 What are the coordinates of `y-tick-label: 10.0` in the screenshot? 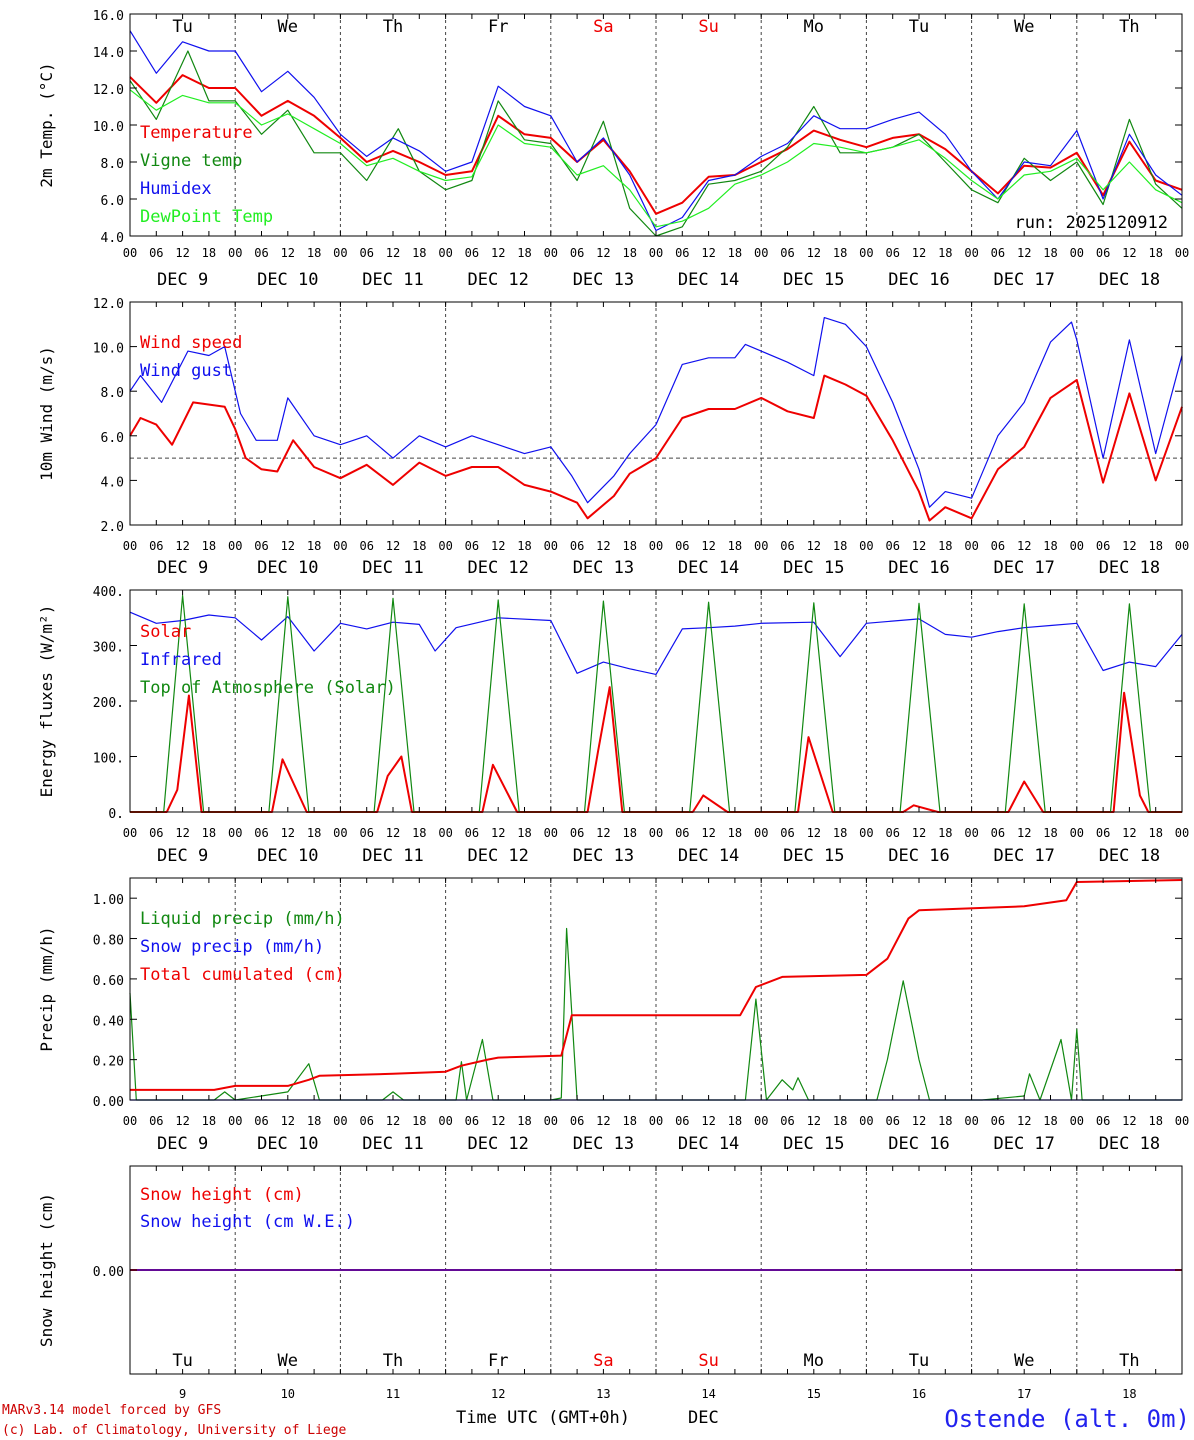 It's located at (108, 349).